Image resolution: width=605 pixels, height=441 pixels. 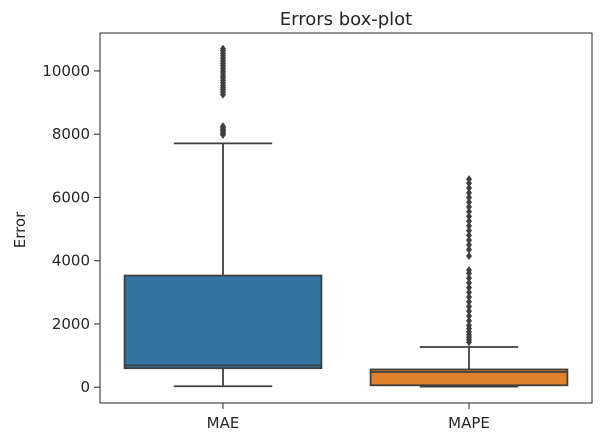 What do you see at coordinates (71, 324) in the screenshot?
I see `y-tick-label: 2000` at bounding box center [71, 324].